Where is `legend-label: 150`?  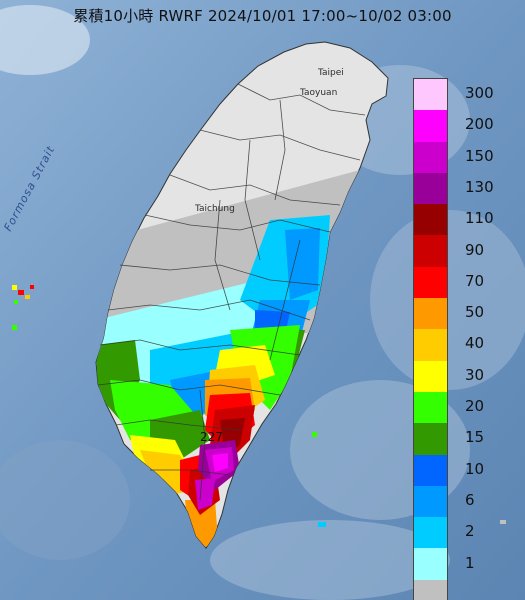
legend-label: 150 is located at coordinates (479, 155).